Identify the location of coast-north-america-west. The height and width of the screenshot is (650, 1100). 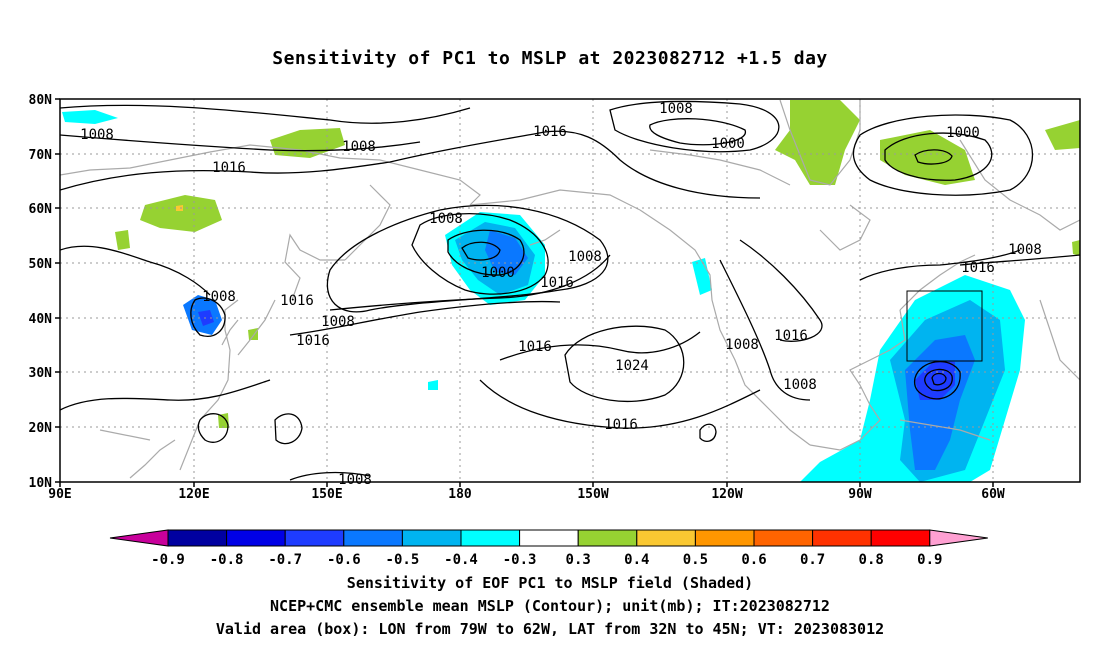
(725, 327).